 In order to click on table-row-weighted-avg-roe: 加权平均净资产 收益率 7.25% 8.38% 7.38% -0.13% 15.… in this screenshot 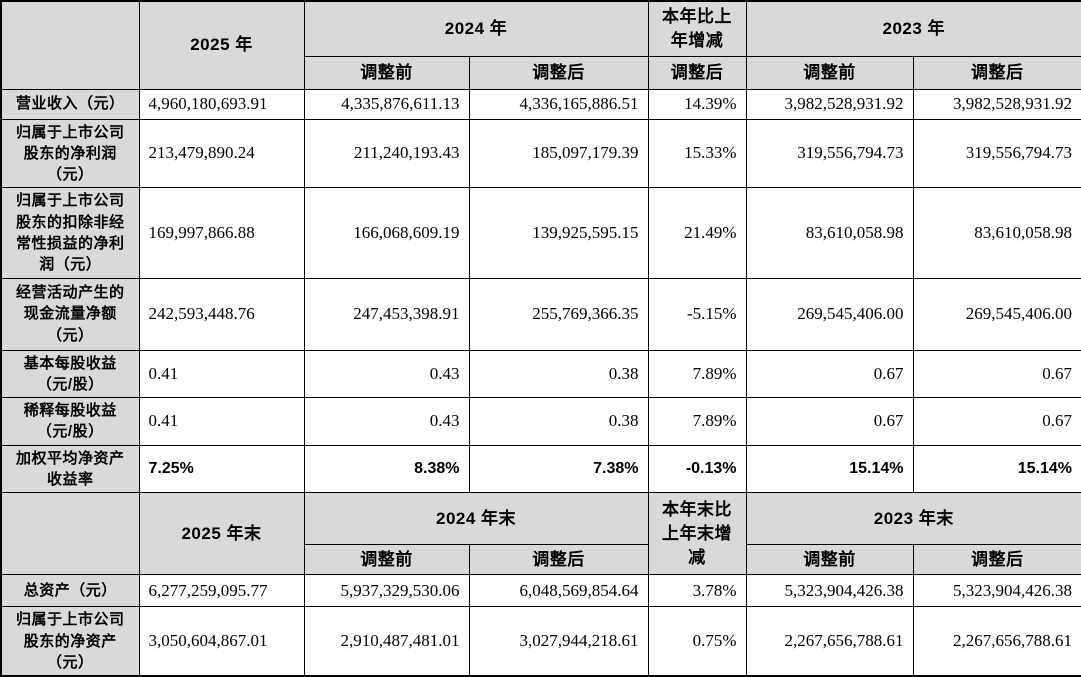, I will do `click(540, 469)`.